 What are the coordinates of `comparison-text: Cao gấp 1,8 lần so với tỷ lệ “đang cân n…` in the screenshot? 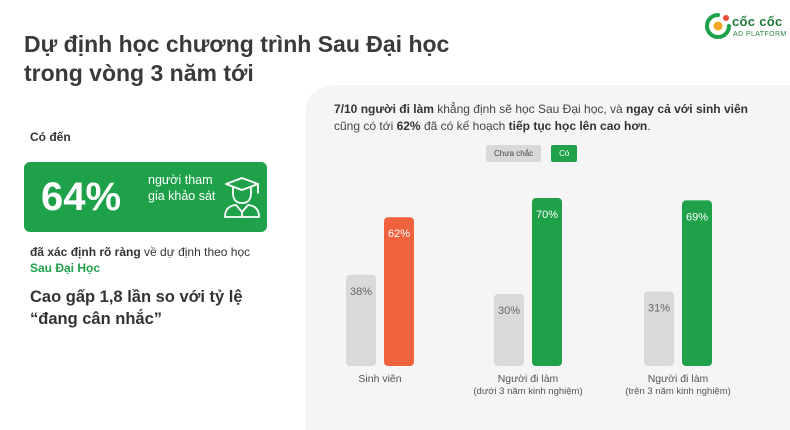 It's located at (150, 308).